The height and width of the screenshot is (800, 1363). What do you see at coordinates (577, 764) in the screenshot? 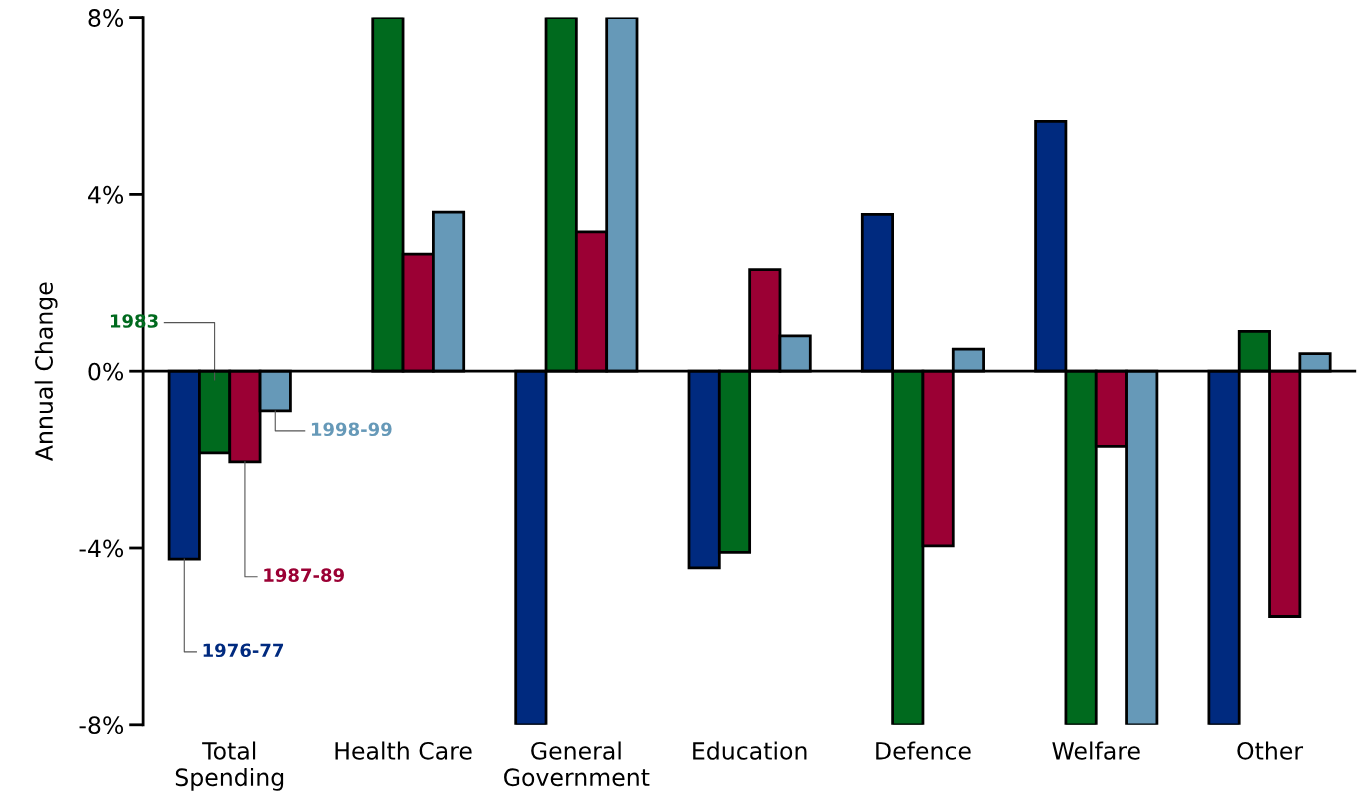
I see `x-tick-label: General Government` at bounding box center [577, 764].